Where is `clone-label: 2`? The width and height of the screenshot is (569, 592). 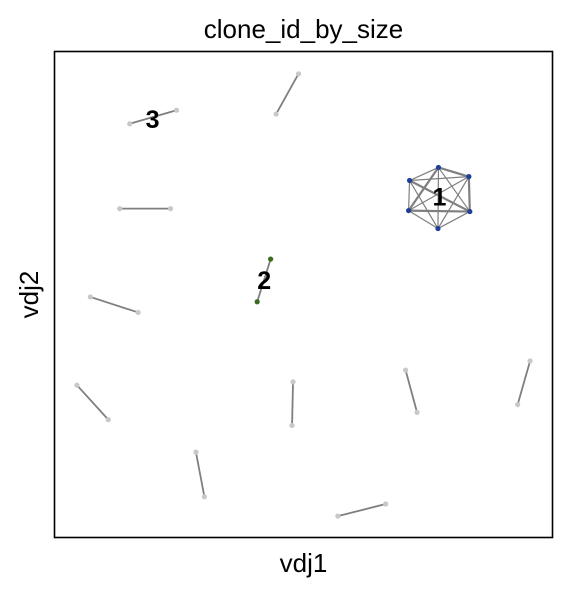
clone-label: 2 is located at coordinates (264, 281).